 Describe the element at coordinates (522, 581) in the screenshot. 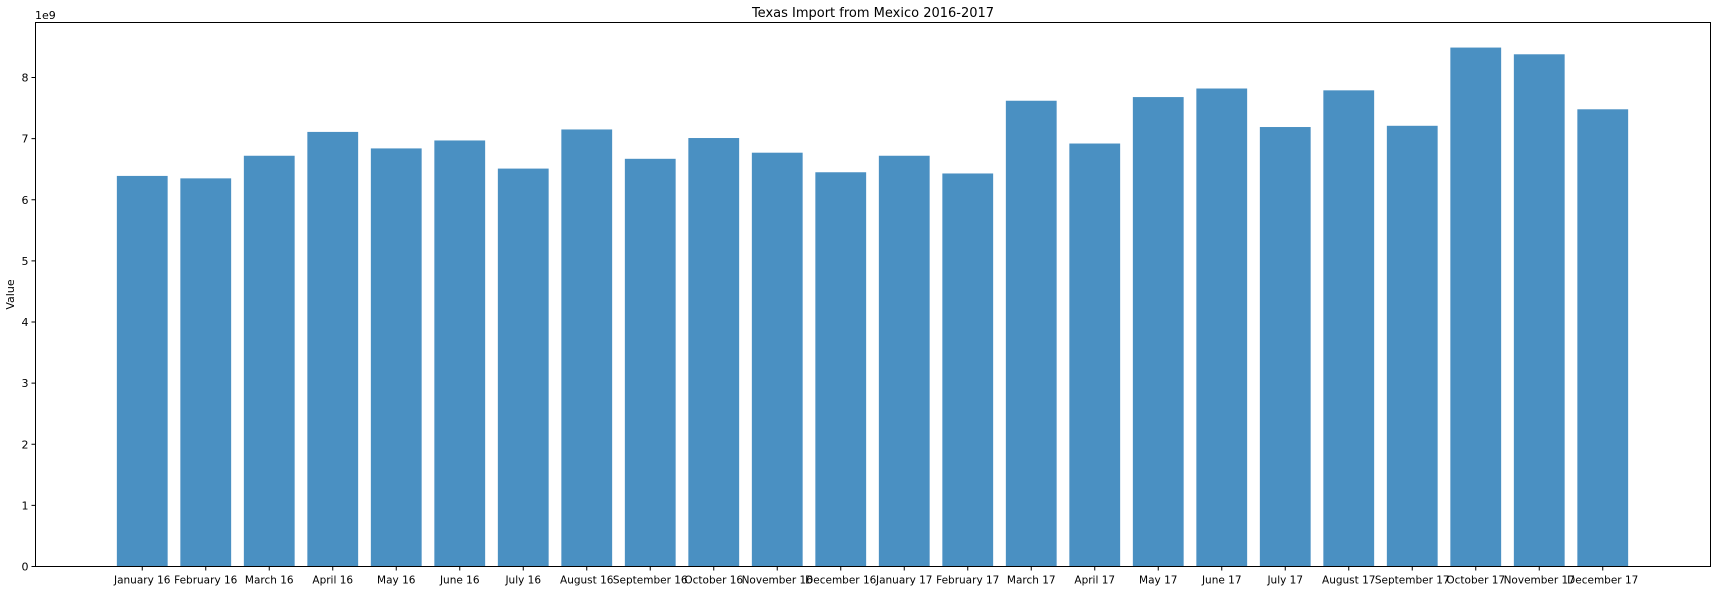

I see `x-tick-label: July 16` at that location.